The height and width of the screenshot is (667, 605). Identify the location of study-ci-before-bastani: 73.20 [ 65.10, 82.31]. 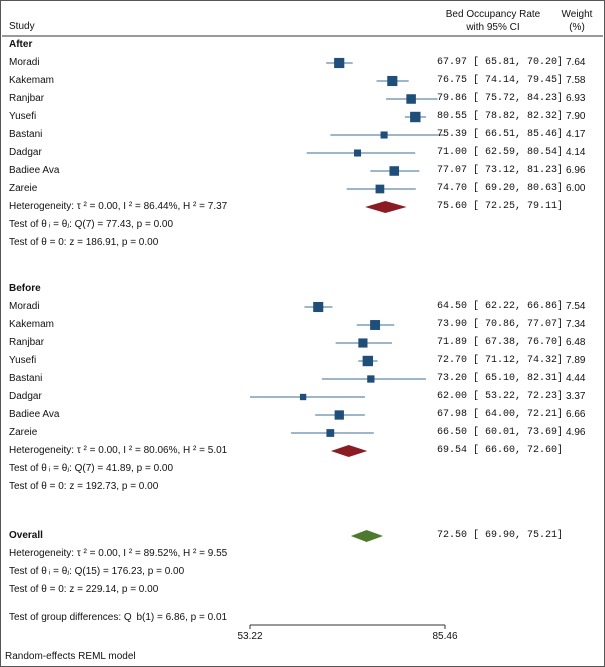
(500, 378).